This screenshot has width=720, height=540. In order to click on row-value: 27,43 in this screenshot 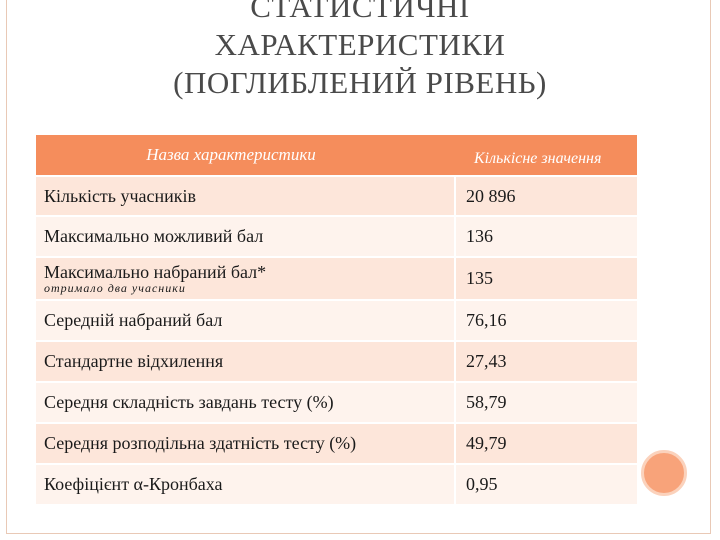, I will do `click(486, 361)`.